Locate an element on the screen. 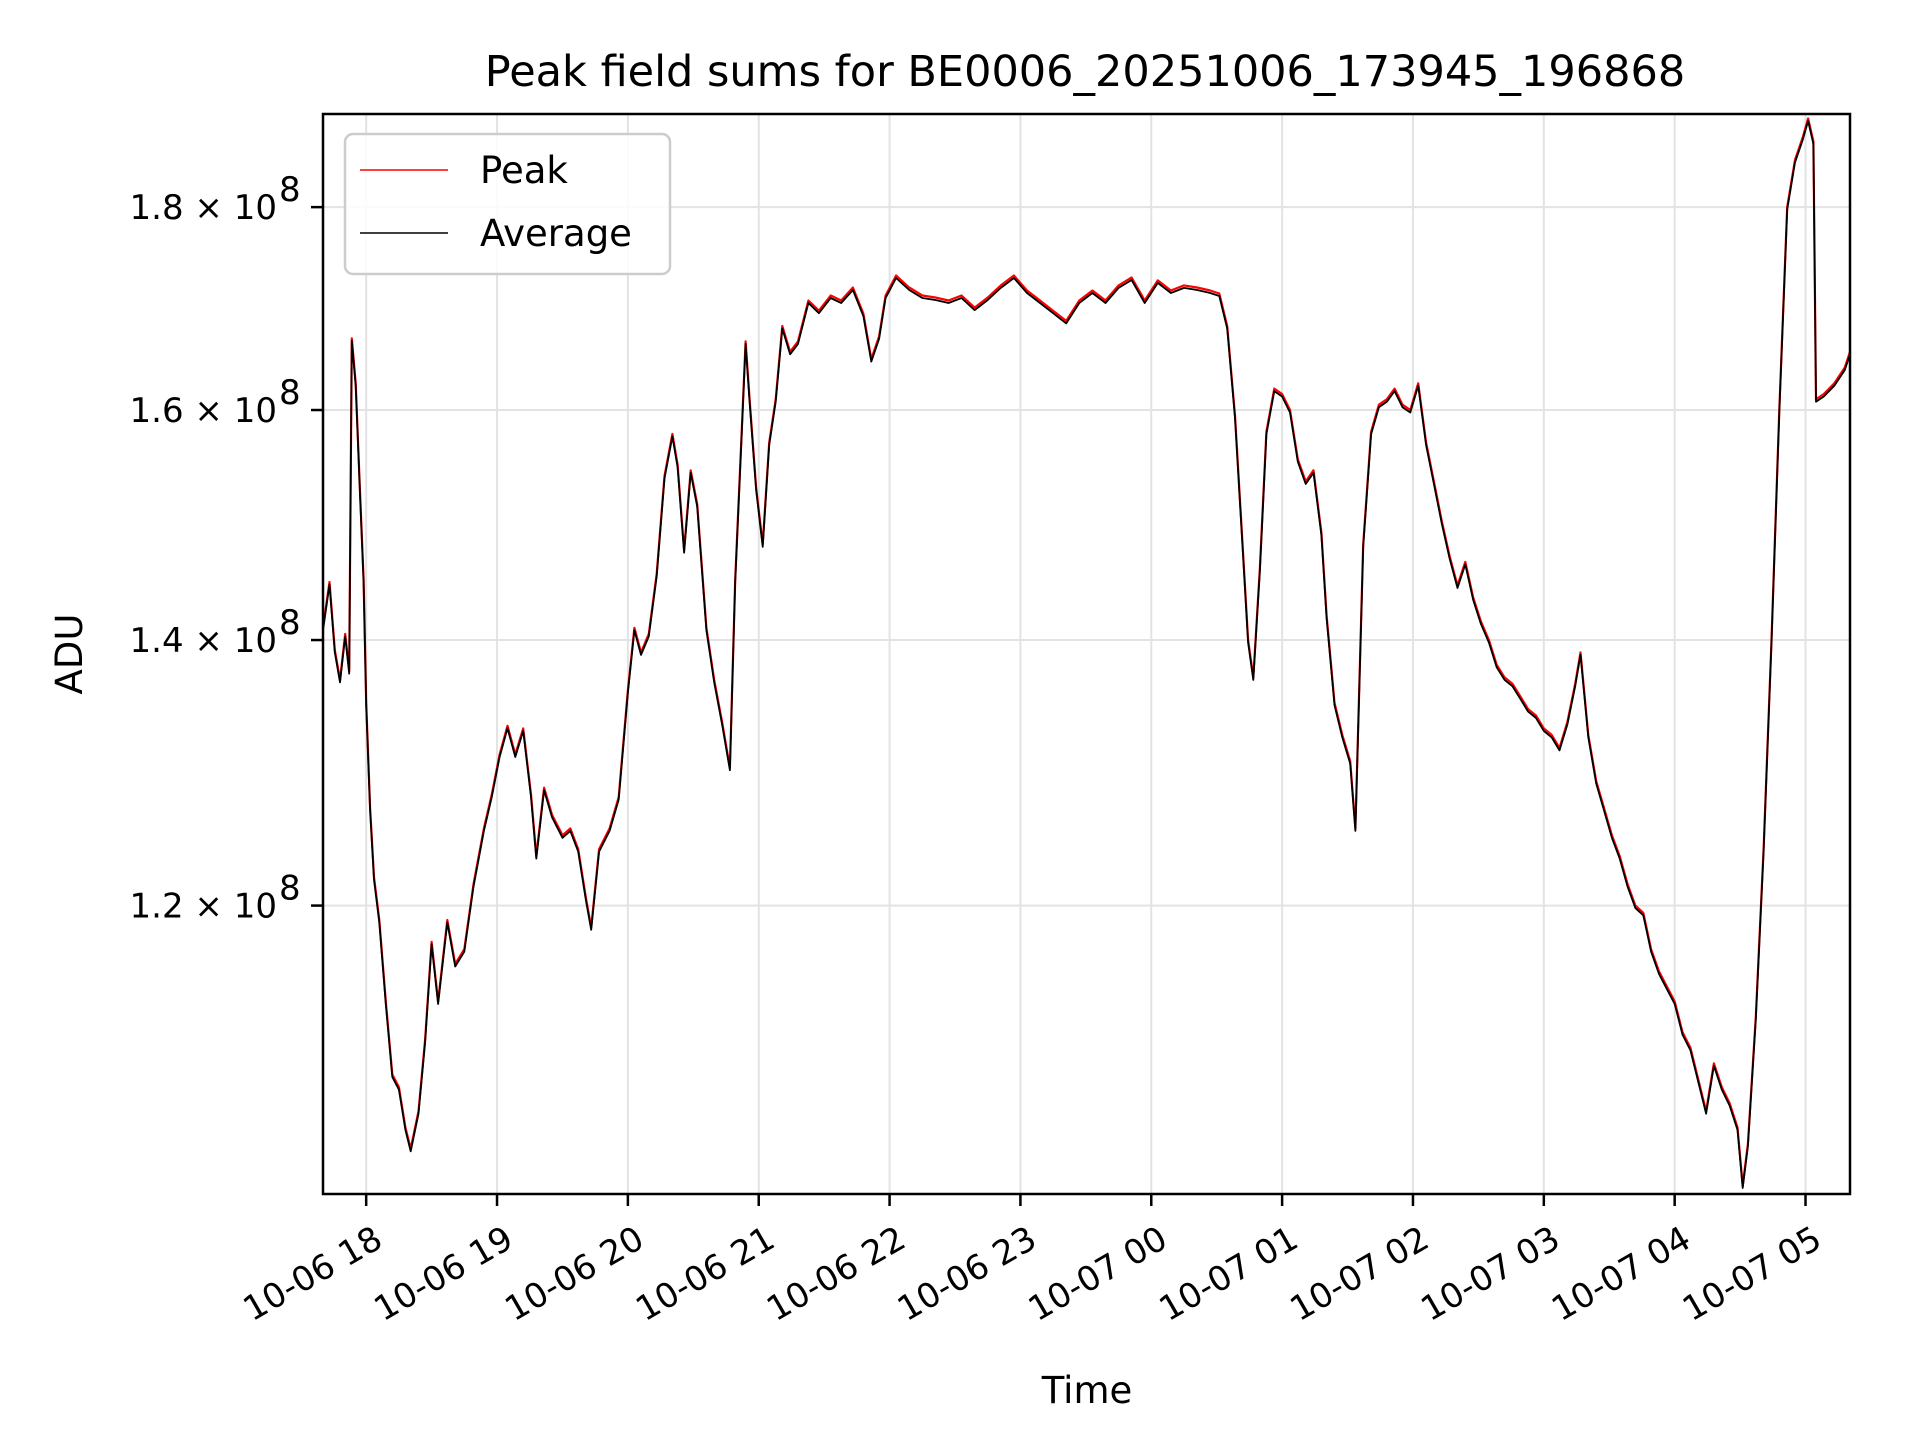 The width and height of the screenshot is (1920, 1440). y-tick-label: 1.2 × 10 is located at coordinates (203, 907).